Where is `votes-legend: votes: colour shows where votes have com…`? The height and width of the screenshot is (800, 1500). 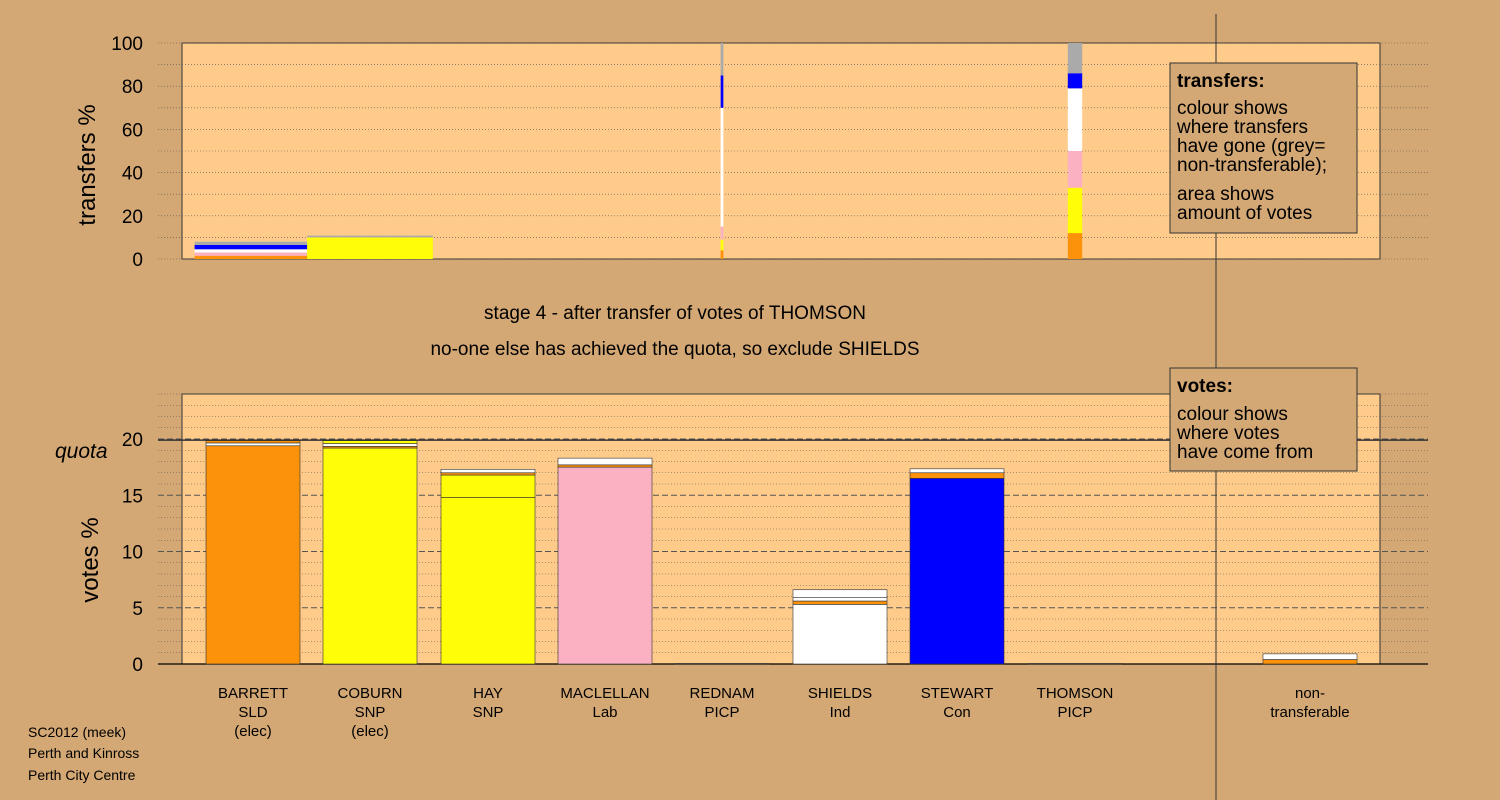 votes-legend: votes: colour shows where votes have com… is located at coordinates (1263, 419).